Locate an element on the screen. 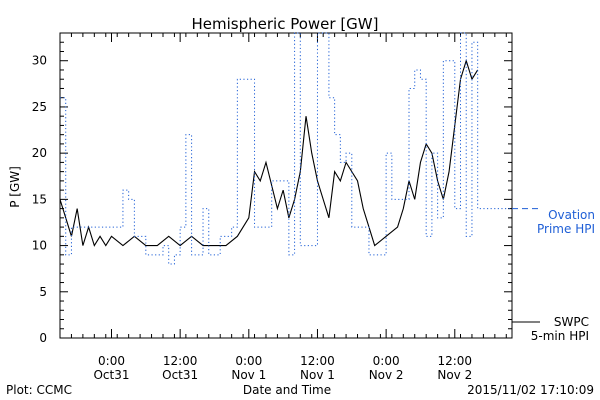 This screenshot has height=400, width=600. legend-swpc-label-2: 5-min HPI is located at coordinates (560, 336).